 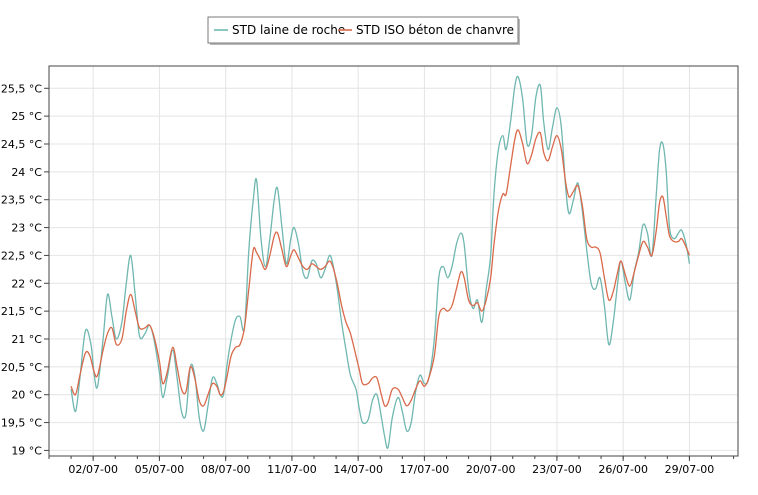 What do you see at coordinates (435, 30) in the screenshot?
I see `legend-label: STD ISO béton de chanvre` at bounding box center [435, 30].